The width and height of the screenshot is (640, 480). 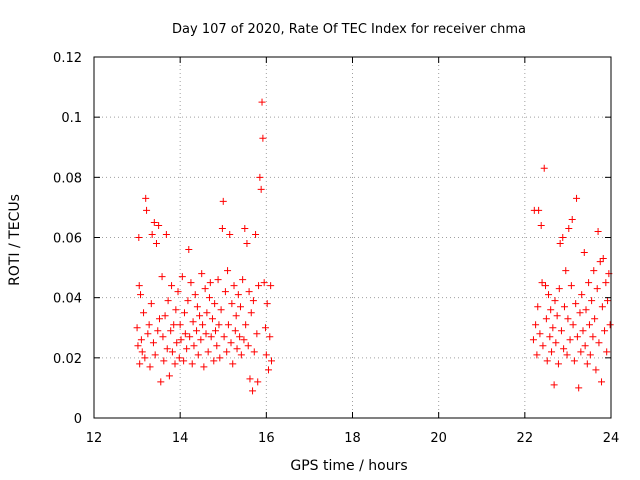 What do you see at coordinates (266, 438) in the screenshot?
I see `x-tick-label: 16` at bounding box center [266, 438].